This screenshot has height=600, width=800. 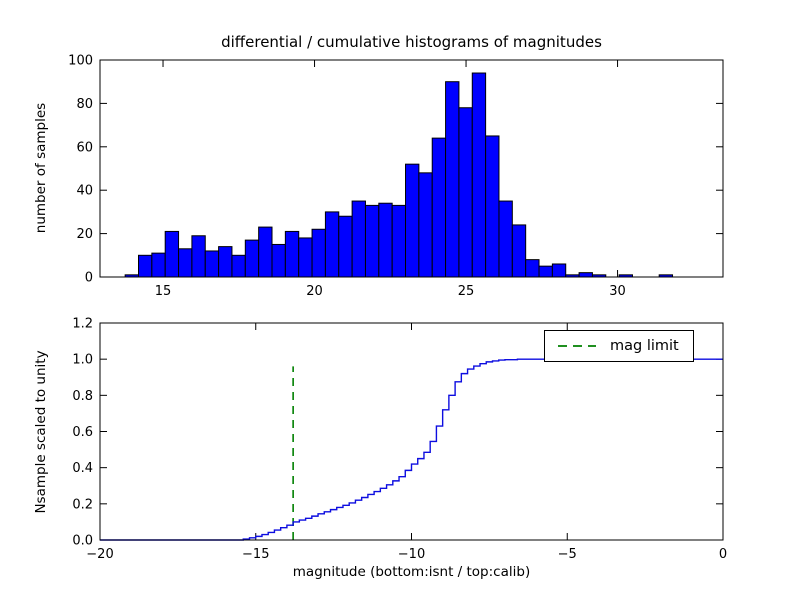 What do you see at coordinates (82, 396) in the screenshot?
I see `y-tick-label: 0.8` at bounding box center [82, 396].